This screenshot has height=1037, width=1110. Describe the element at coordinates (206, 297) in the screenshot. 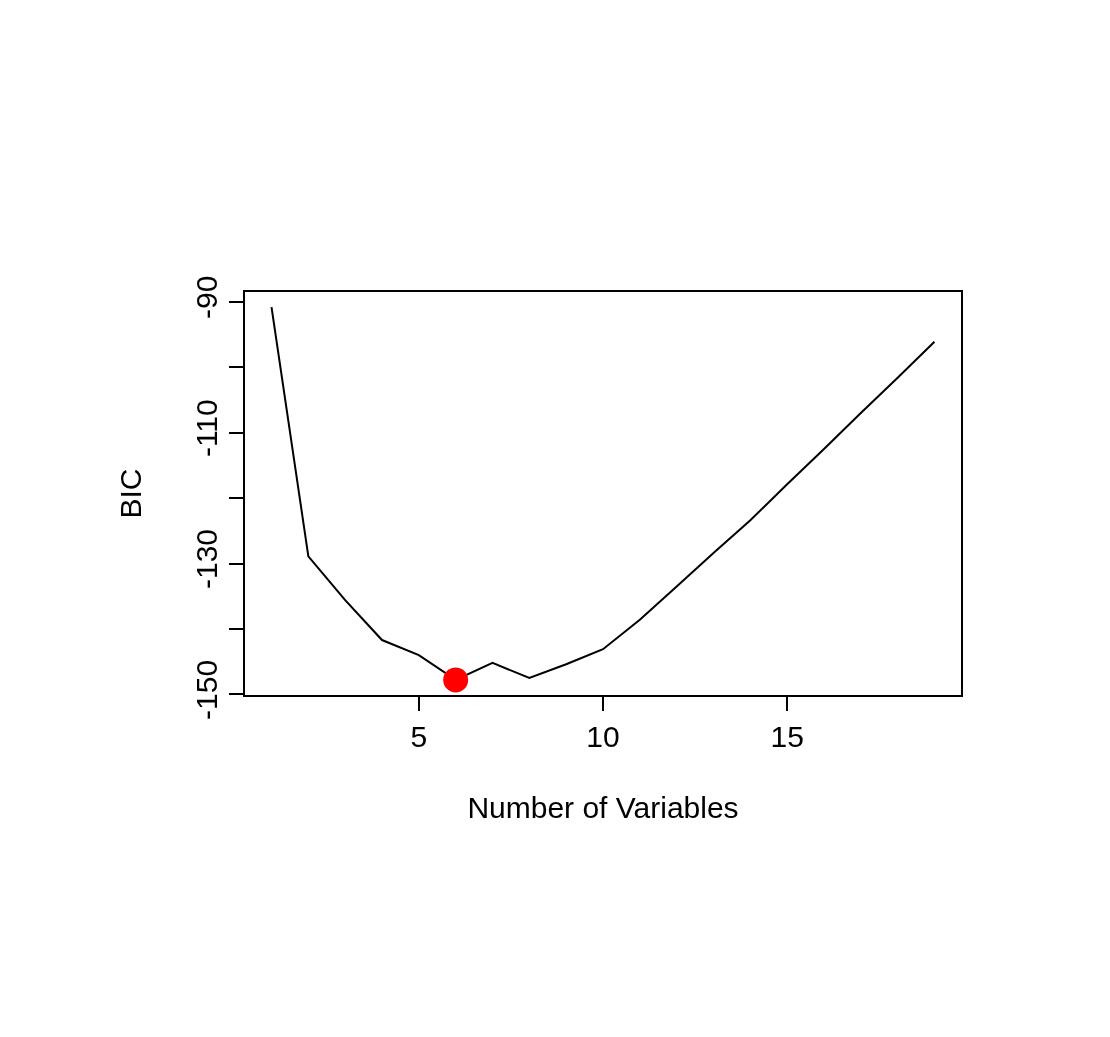

I see `y-tick-label: -90` at that location.